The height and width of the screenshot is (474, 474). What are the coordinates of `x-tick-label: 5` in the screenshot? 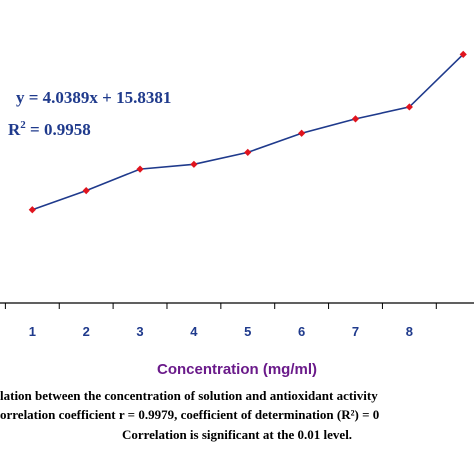 It's located at (247, 331).